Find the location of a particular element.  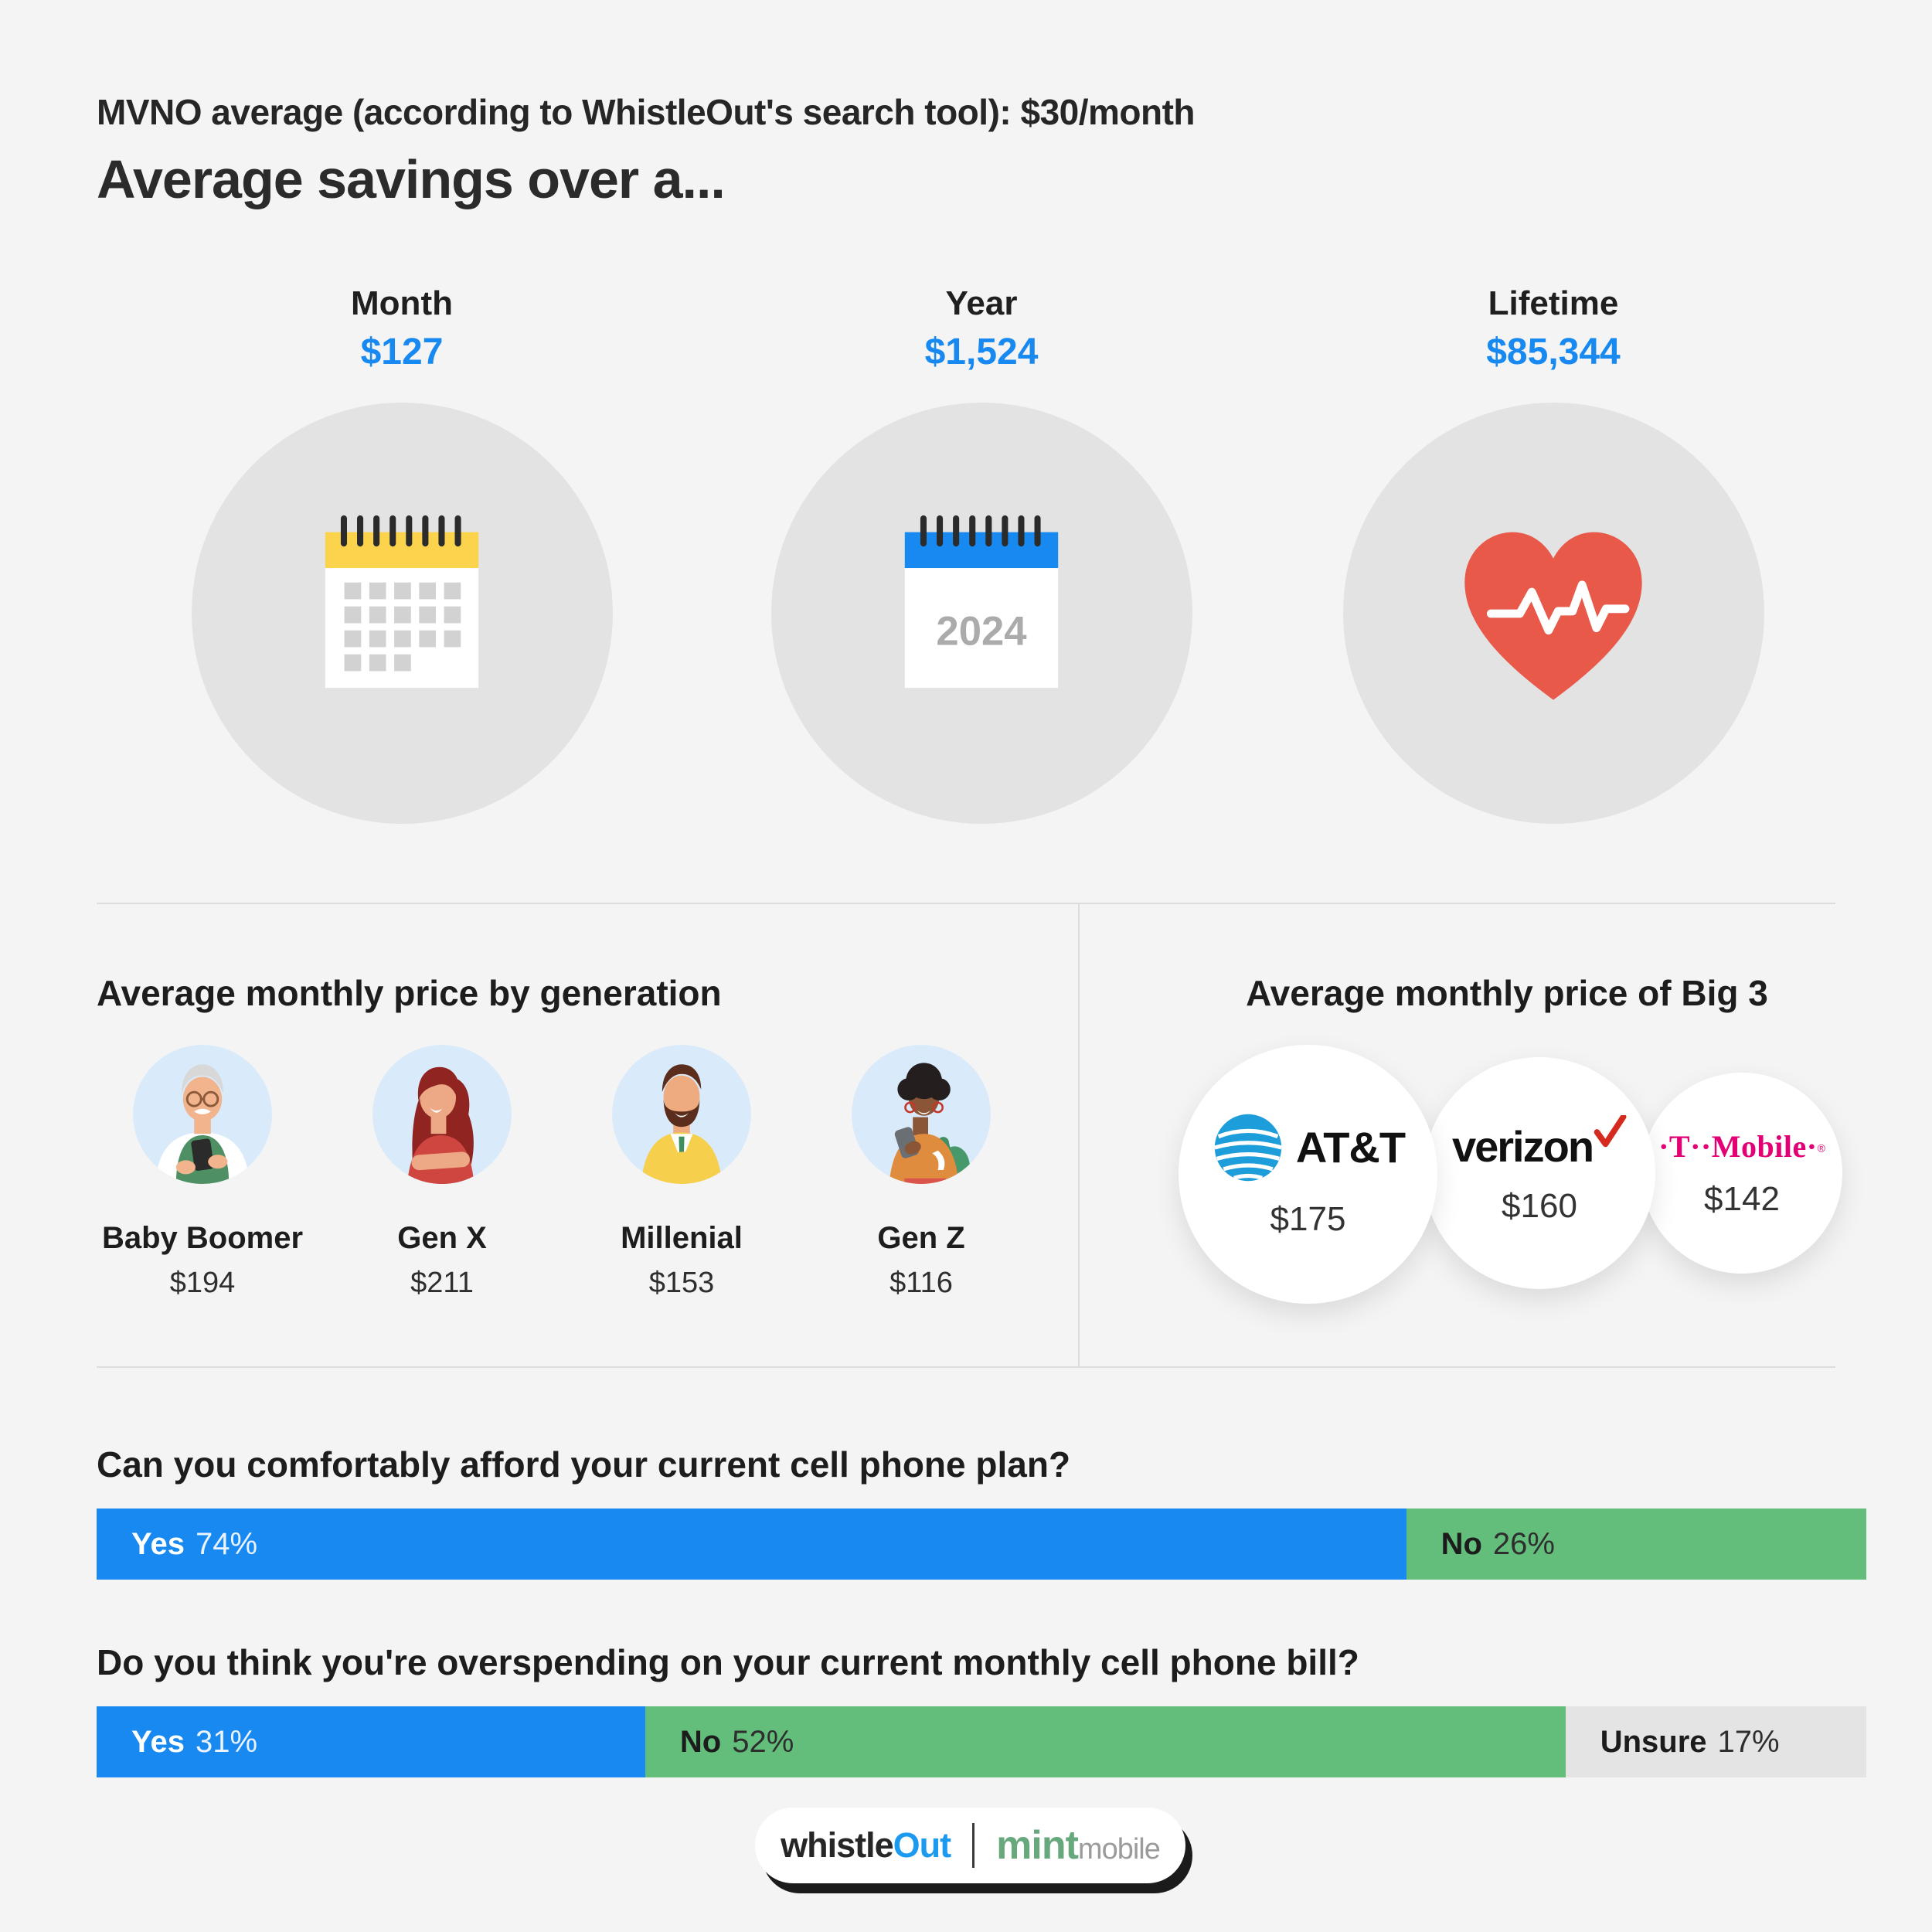

savings-lifetime-column: Lifetime $85,344 is located at coordinates (1553, 554).